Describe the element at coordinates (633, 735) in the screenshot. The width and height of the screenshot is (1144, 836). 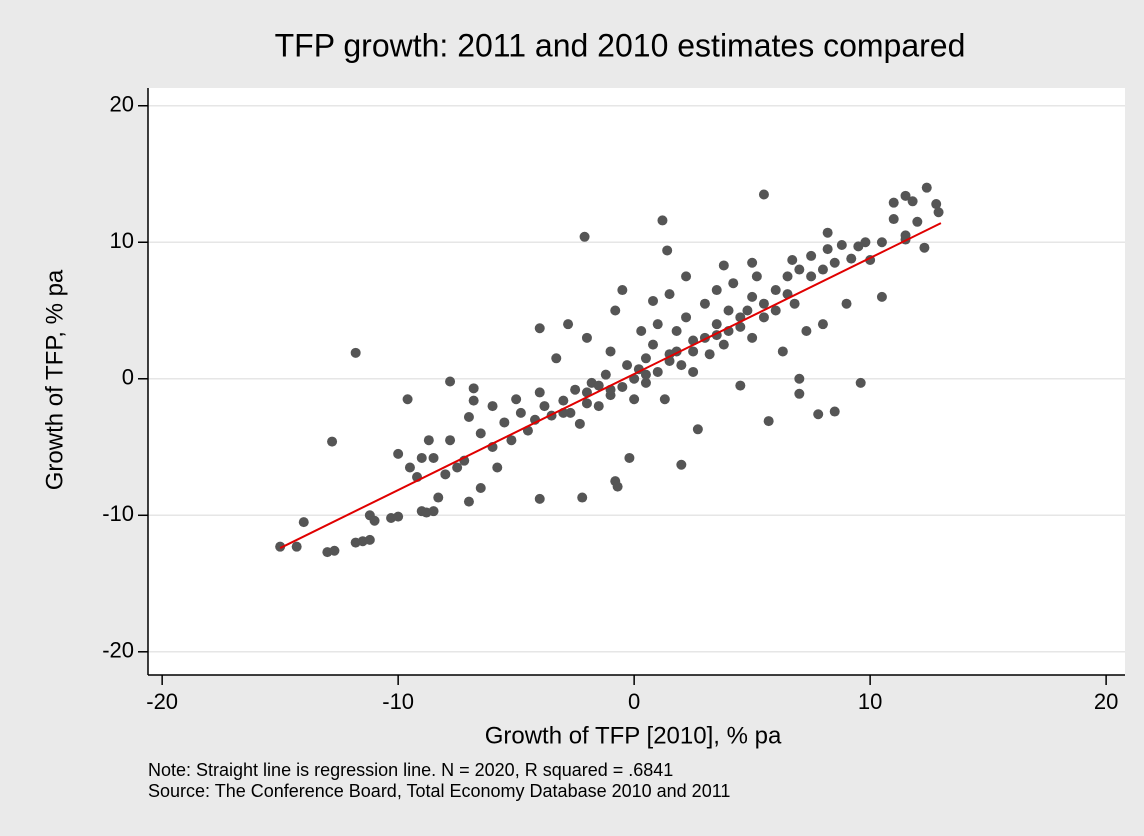
I see `x-axis-label: Growth of TFP [2010], % pa` at that location.